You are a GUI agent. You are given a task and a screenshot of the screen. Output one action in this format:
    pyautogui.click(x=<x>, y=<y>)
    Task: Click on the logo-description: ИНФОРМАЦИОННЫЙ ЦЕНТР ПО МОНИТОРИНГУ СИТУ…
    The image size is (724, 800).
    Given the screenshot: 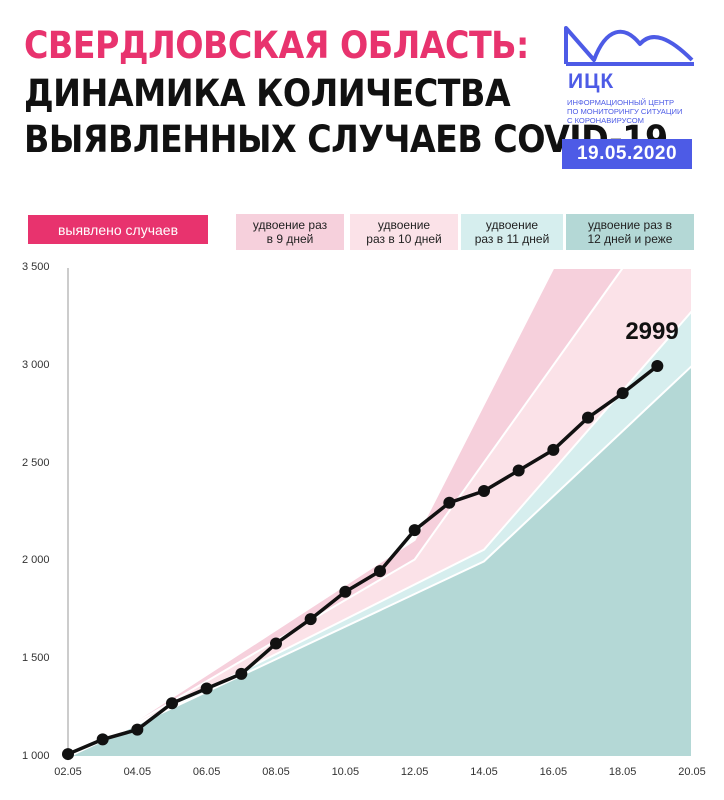 What is the action you would take?
    pyautogui.click(x=637, y=111)
    